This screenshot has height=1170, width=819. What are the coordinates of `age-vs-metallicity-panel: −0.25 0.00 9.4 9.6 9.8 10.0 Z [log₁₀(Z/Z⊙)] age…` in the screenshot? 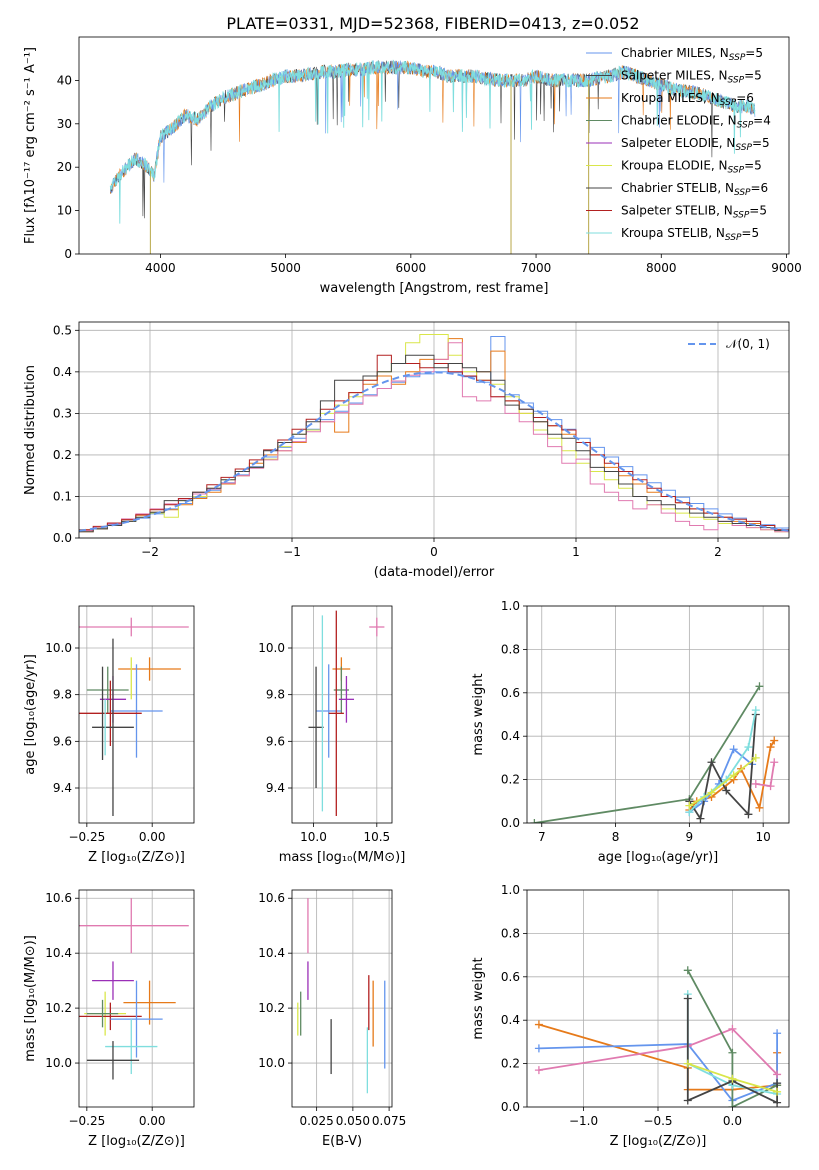 It's located at (109, 735).